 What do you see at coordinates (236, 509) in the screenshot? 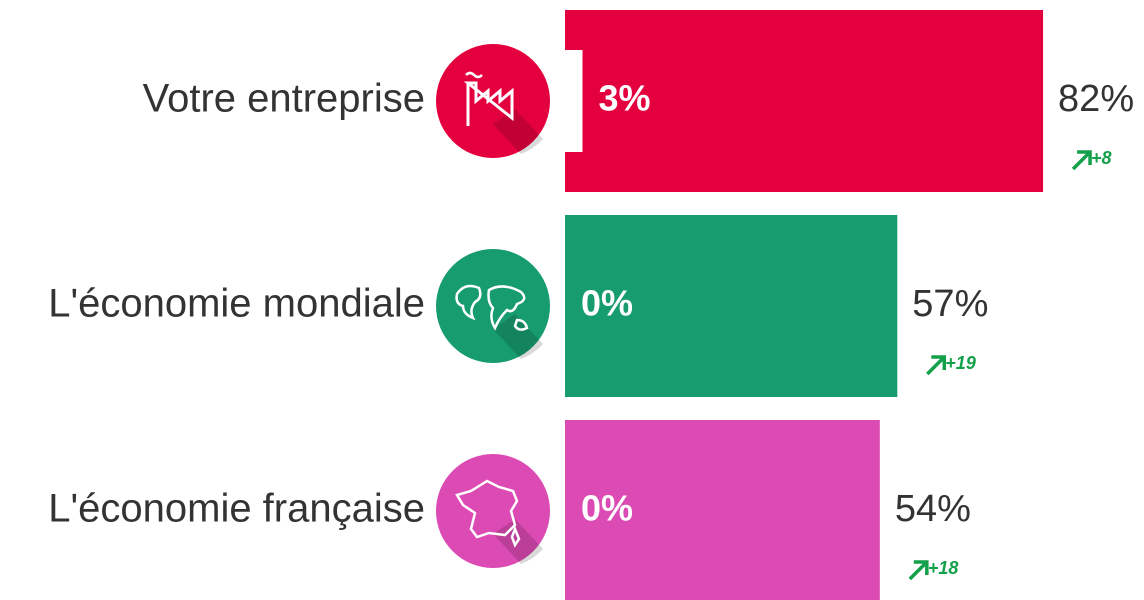
I see `category-label: L'économie française` at bounding box center [236, 509].